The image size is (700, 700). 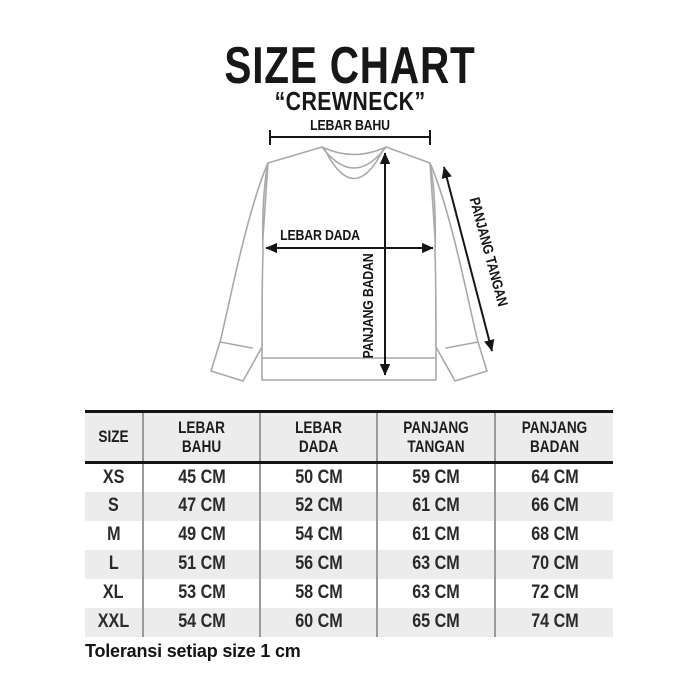 What do you see at coordinates (318, 593) in the screenshot?
I see `value-cell: 58 CM` at bounding box center [318, 593].